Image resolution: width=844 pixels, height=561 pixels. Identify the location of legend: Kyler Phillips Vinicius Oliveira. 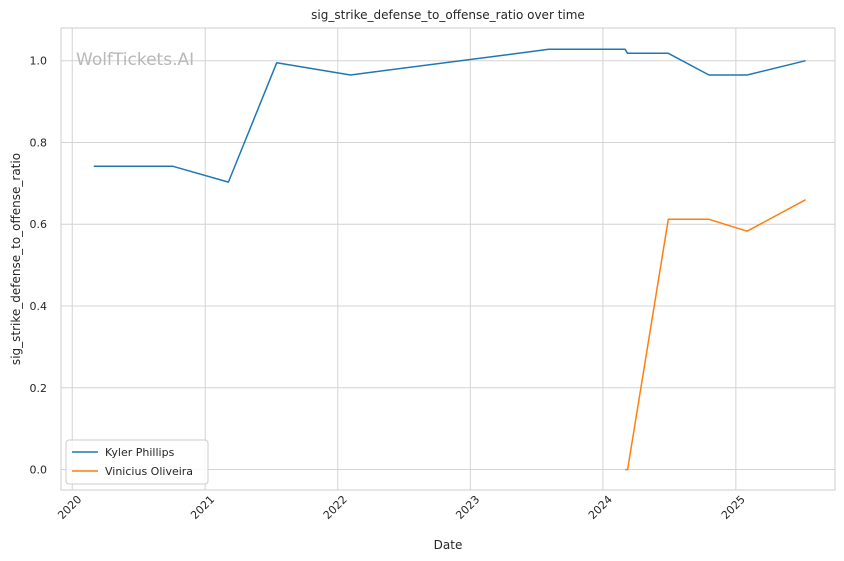
(137, 462).